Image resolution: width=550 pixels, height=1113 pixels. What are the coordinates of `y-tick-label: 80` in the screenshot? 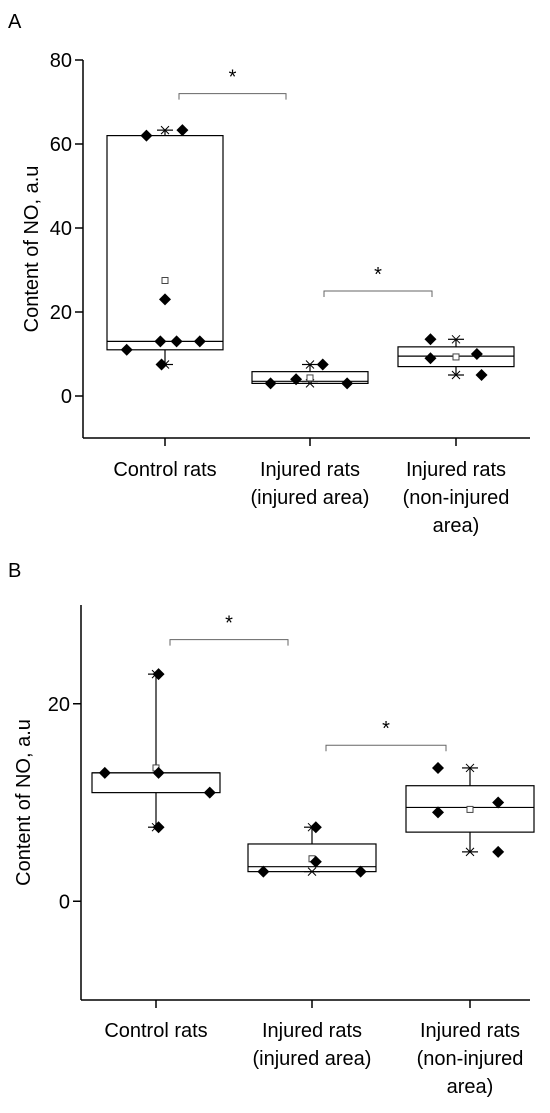 It's located at (61, 61).